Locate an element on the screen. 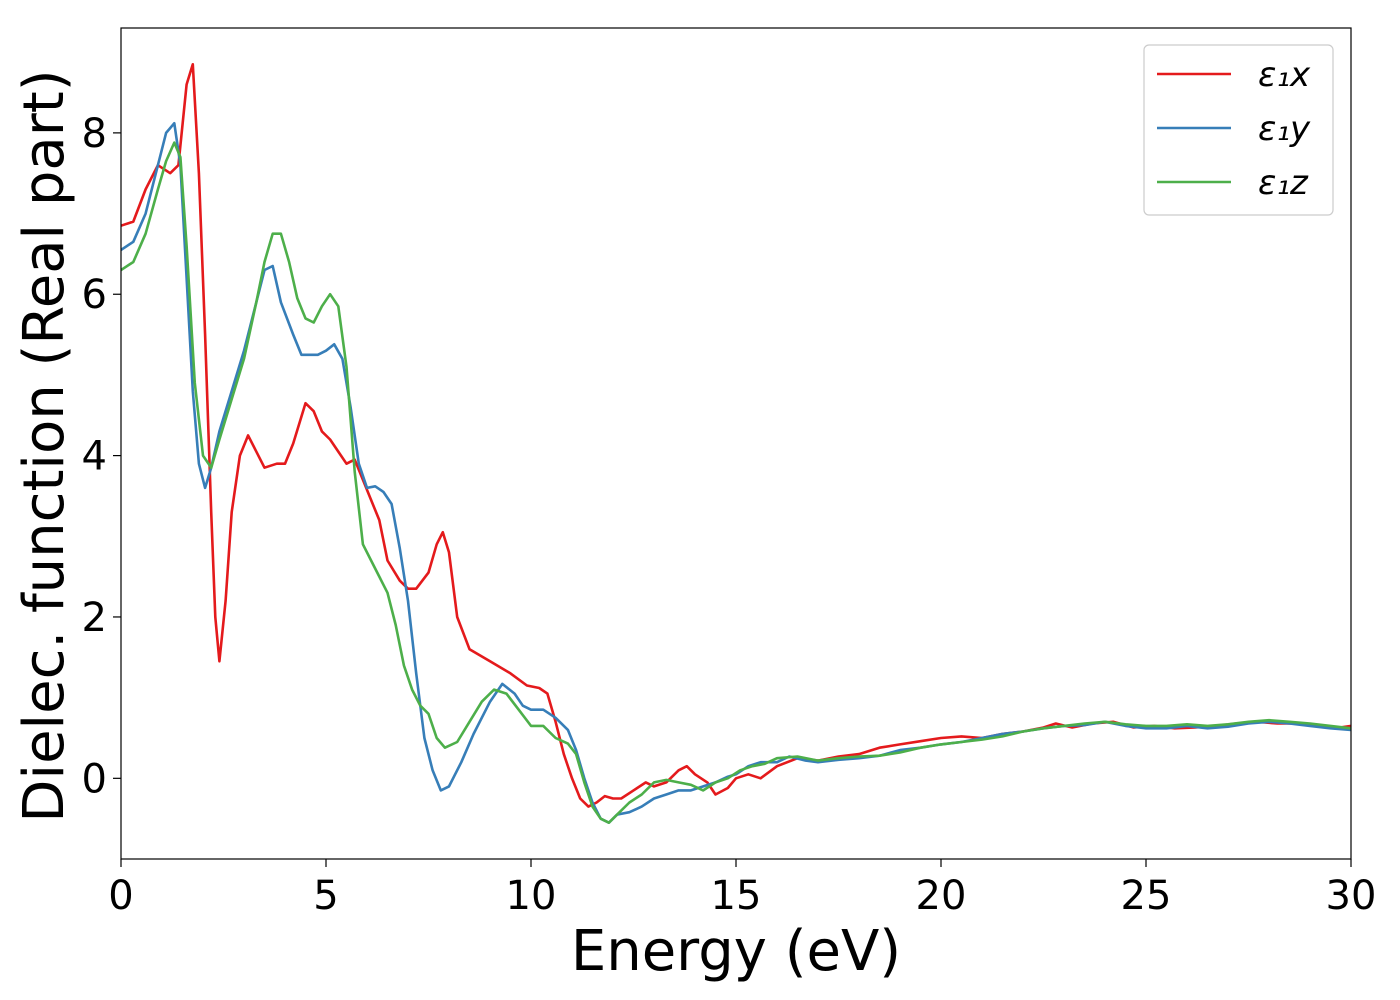 Image resolution: width=1400 pixels, height=1000 pixels. y-tick-label: 2 is located at coordinates (94, 618).